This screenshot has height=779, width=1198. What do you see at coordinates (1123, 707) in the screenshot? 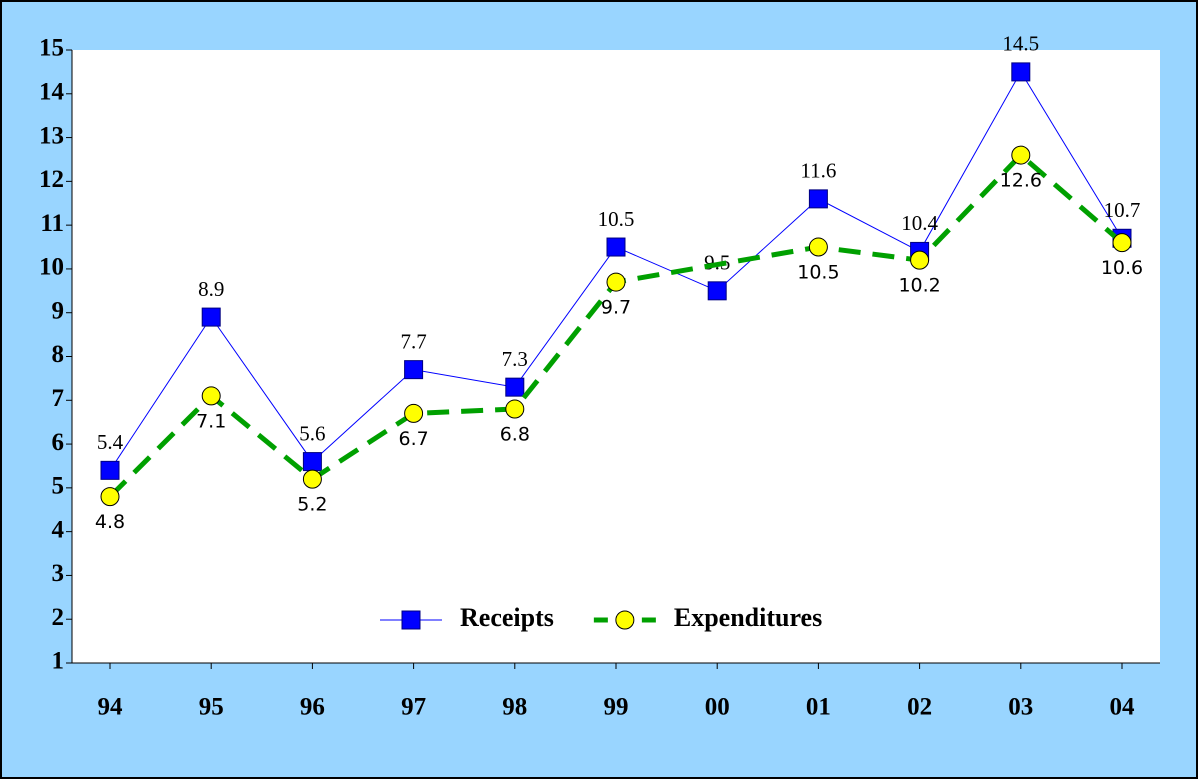
I see `x-tick-label: 04` at bounding box center [1123, 707].